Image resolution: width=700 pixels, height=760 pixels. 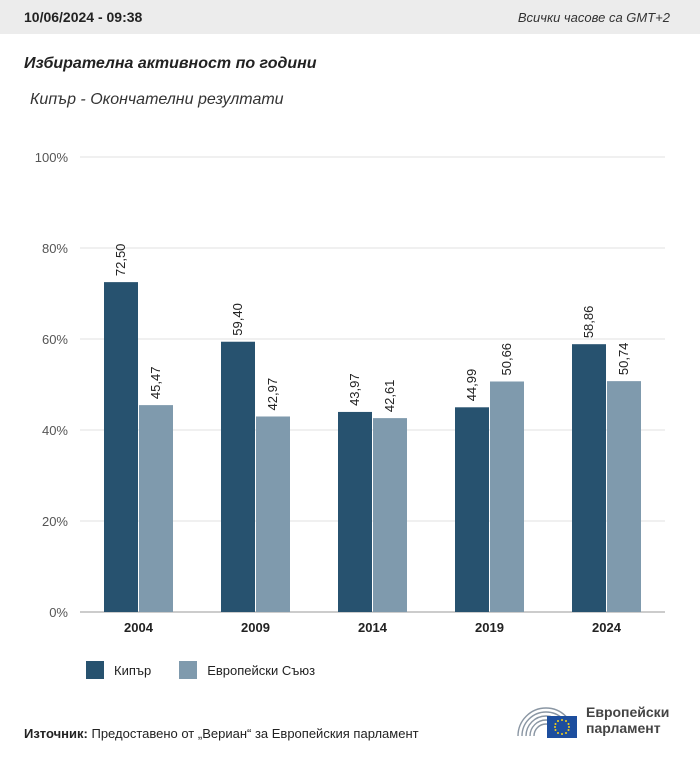 What do you see at coordinates (471, 385) in the screenshot?
I see `data-label: 44,99` at bounding box center [471, 385].